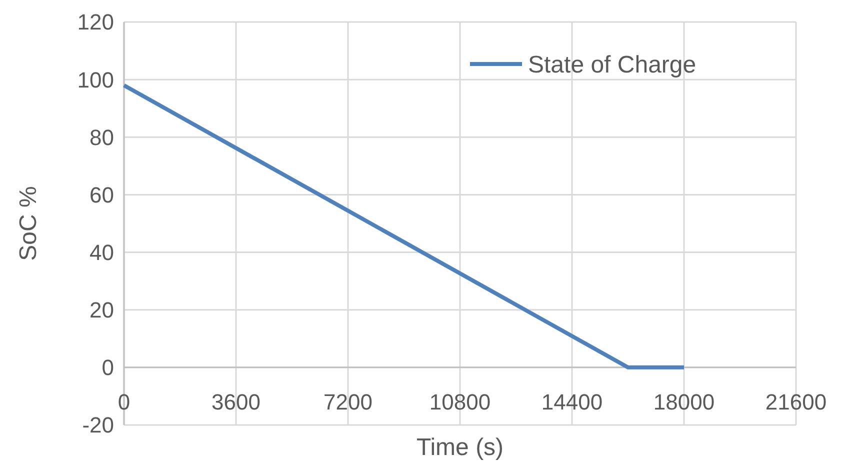 The width and height of the screenshot is (844, 467). Describe the element at coordinates (102, 137) in the screenshot. I see `y-tick-label: 80` at that location.